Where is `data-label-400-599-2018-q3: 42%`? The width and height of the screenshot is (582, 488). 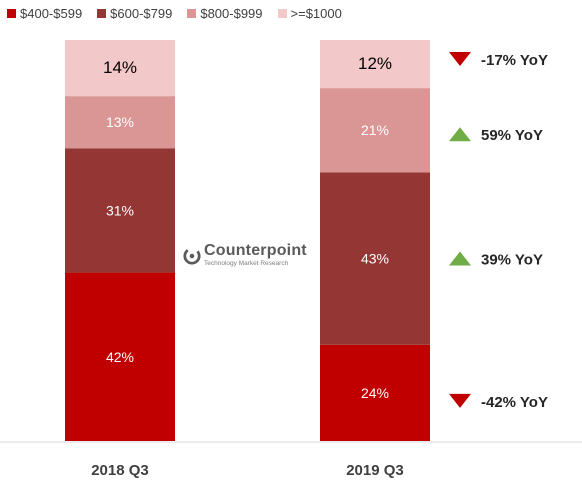 data-label-400-599-2018-q3: 42% is located at coordinates (120, 357).